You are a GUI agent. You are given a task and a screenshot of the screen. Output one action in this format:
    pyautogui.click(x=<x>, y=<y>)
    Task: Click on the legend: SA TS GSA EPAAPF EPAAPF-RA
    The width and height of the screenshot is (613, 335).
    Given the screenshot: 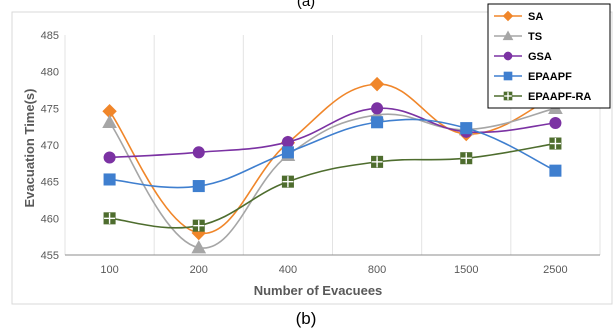 What is the action you would take?
    pyautogui.click(x=549, y=56)
    